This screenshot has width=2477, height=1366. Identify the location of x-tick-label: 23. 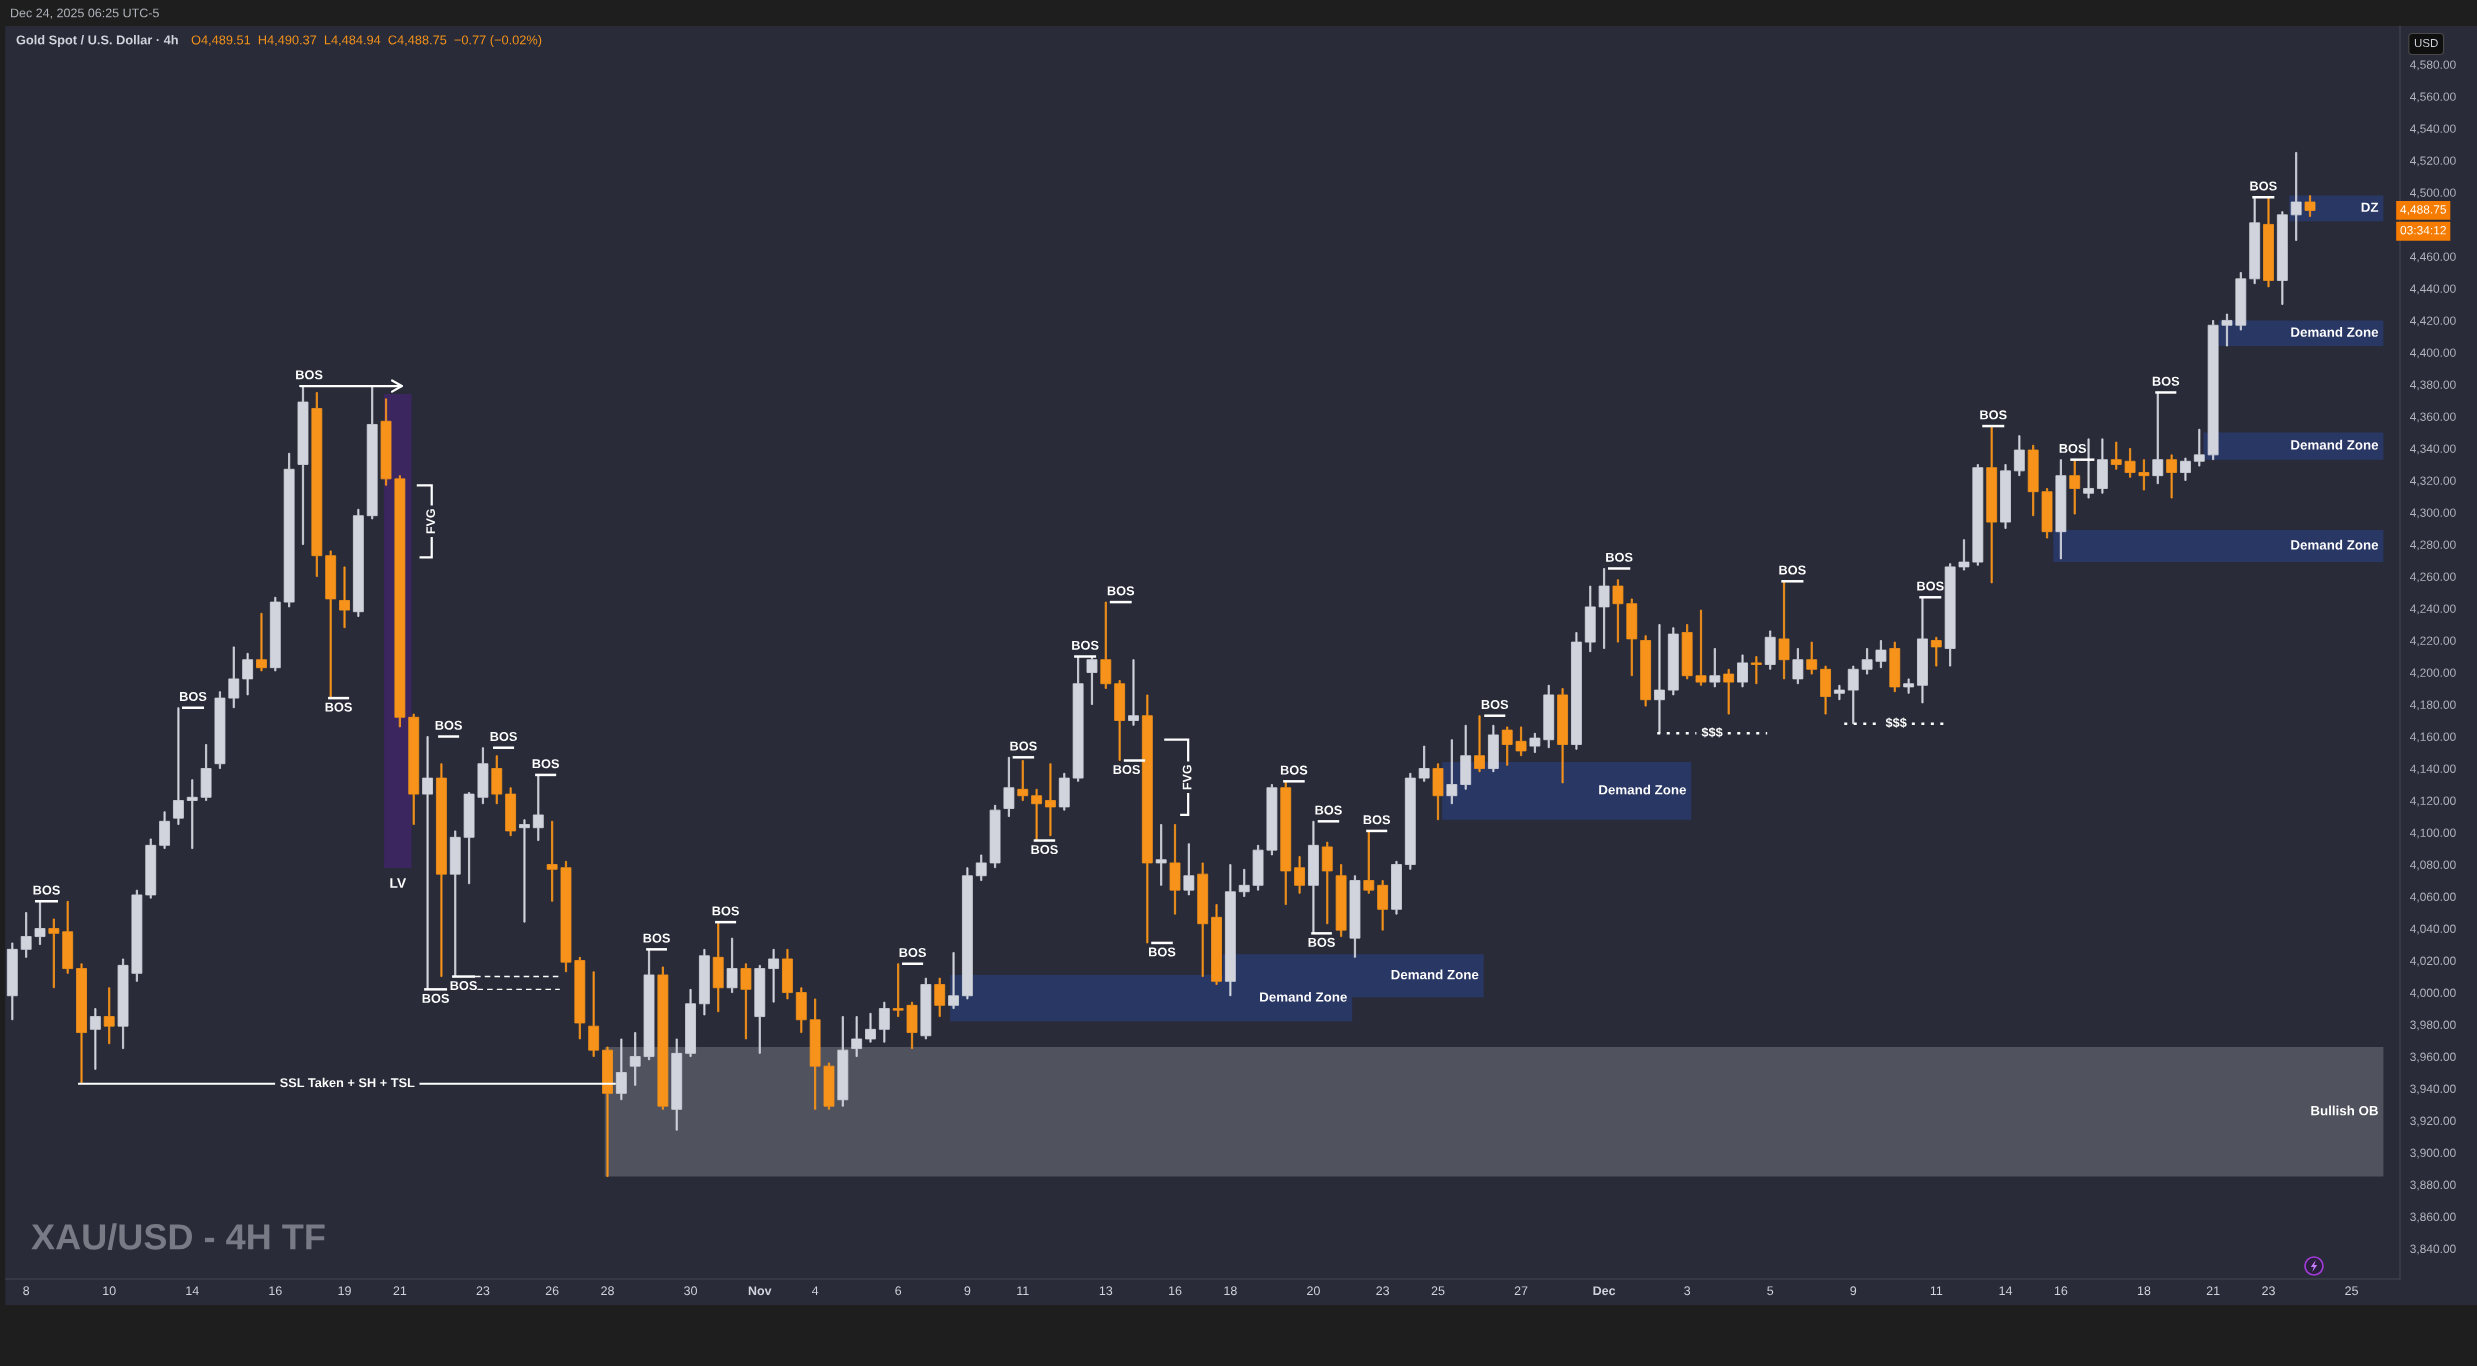
(1383, 1291).